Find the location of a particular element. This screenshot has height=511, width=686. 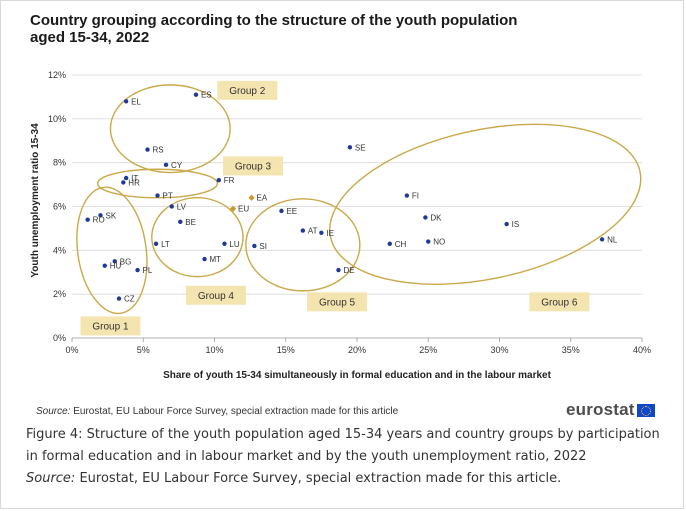

point-label: LV is located at coordinates (182, 207).